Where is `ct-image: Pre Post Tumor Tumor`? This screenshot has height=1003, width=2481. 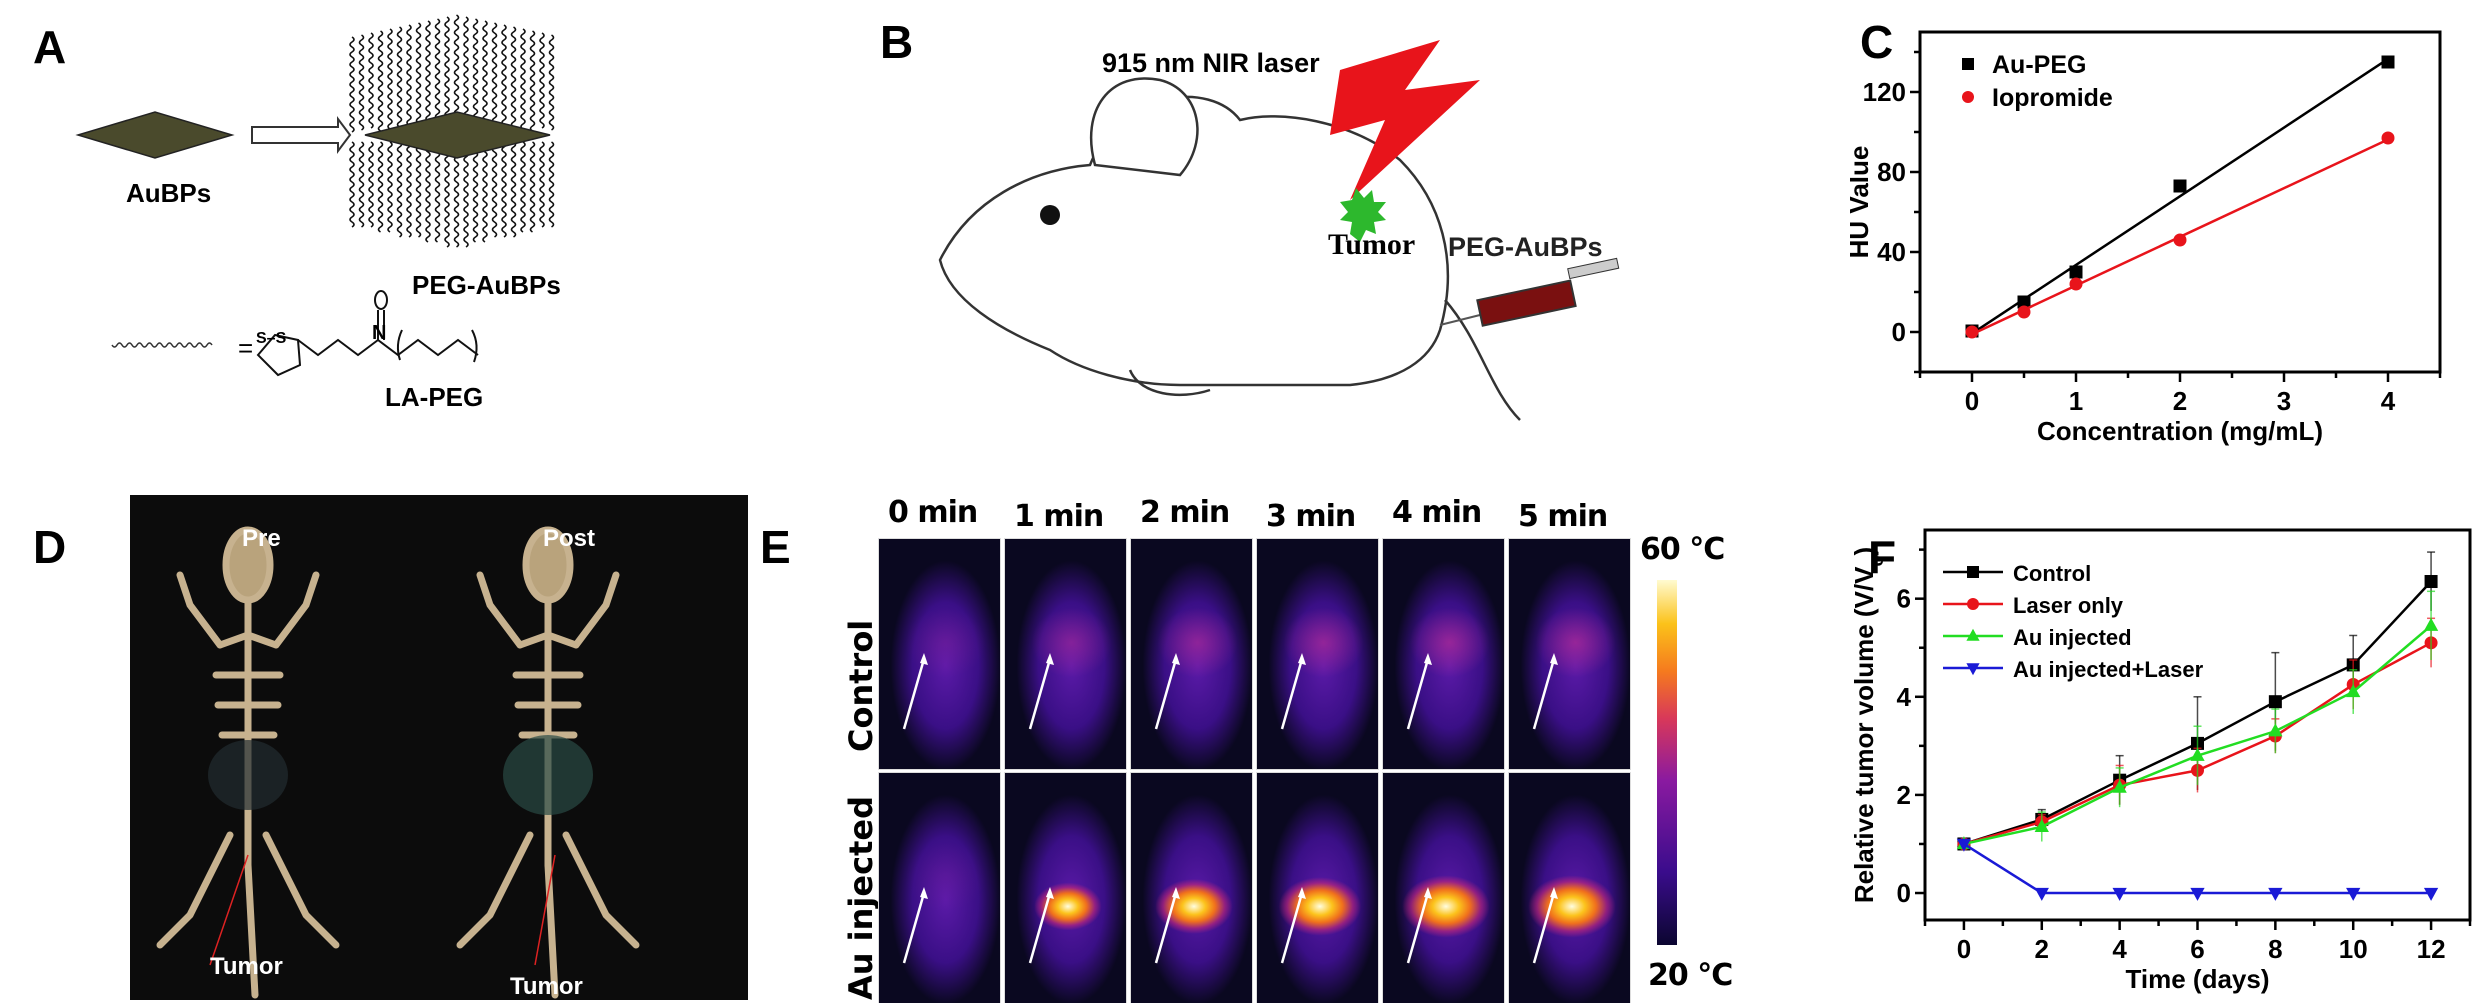 ct-image: Pre Post Tumor Tumor is located at coordinates (439, 747).